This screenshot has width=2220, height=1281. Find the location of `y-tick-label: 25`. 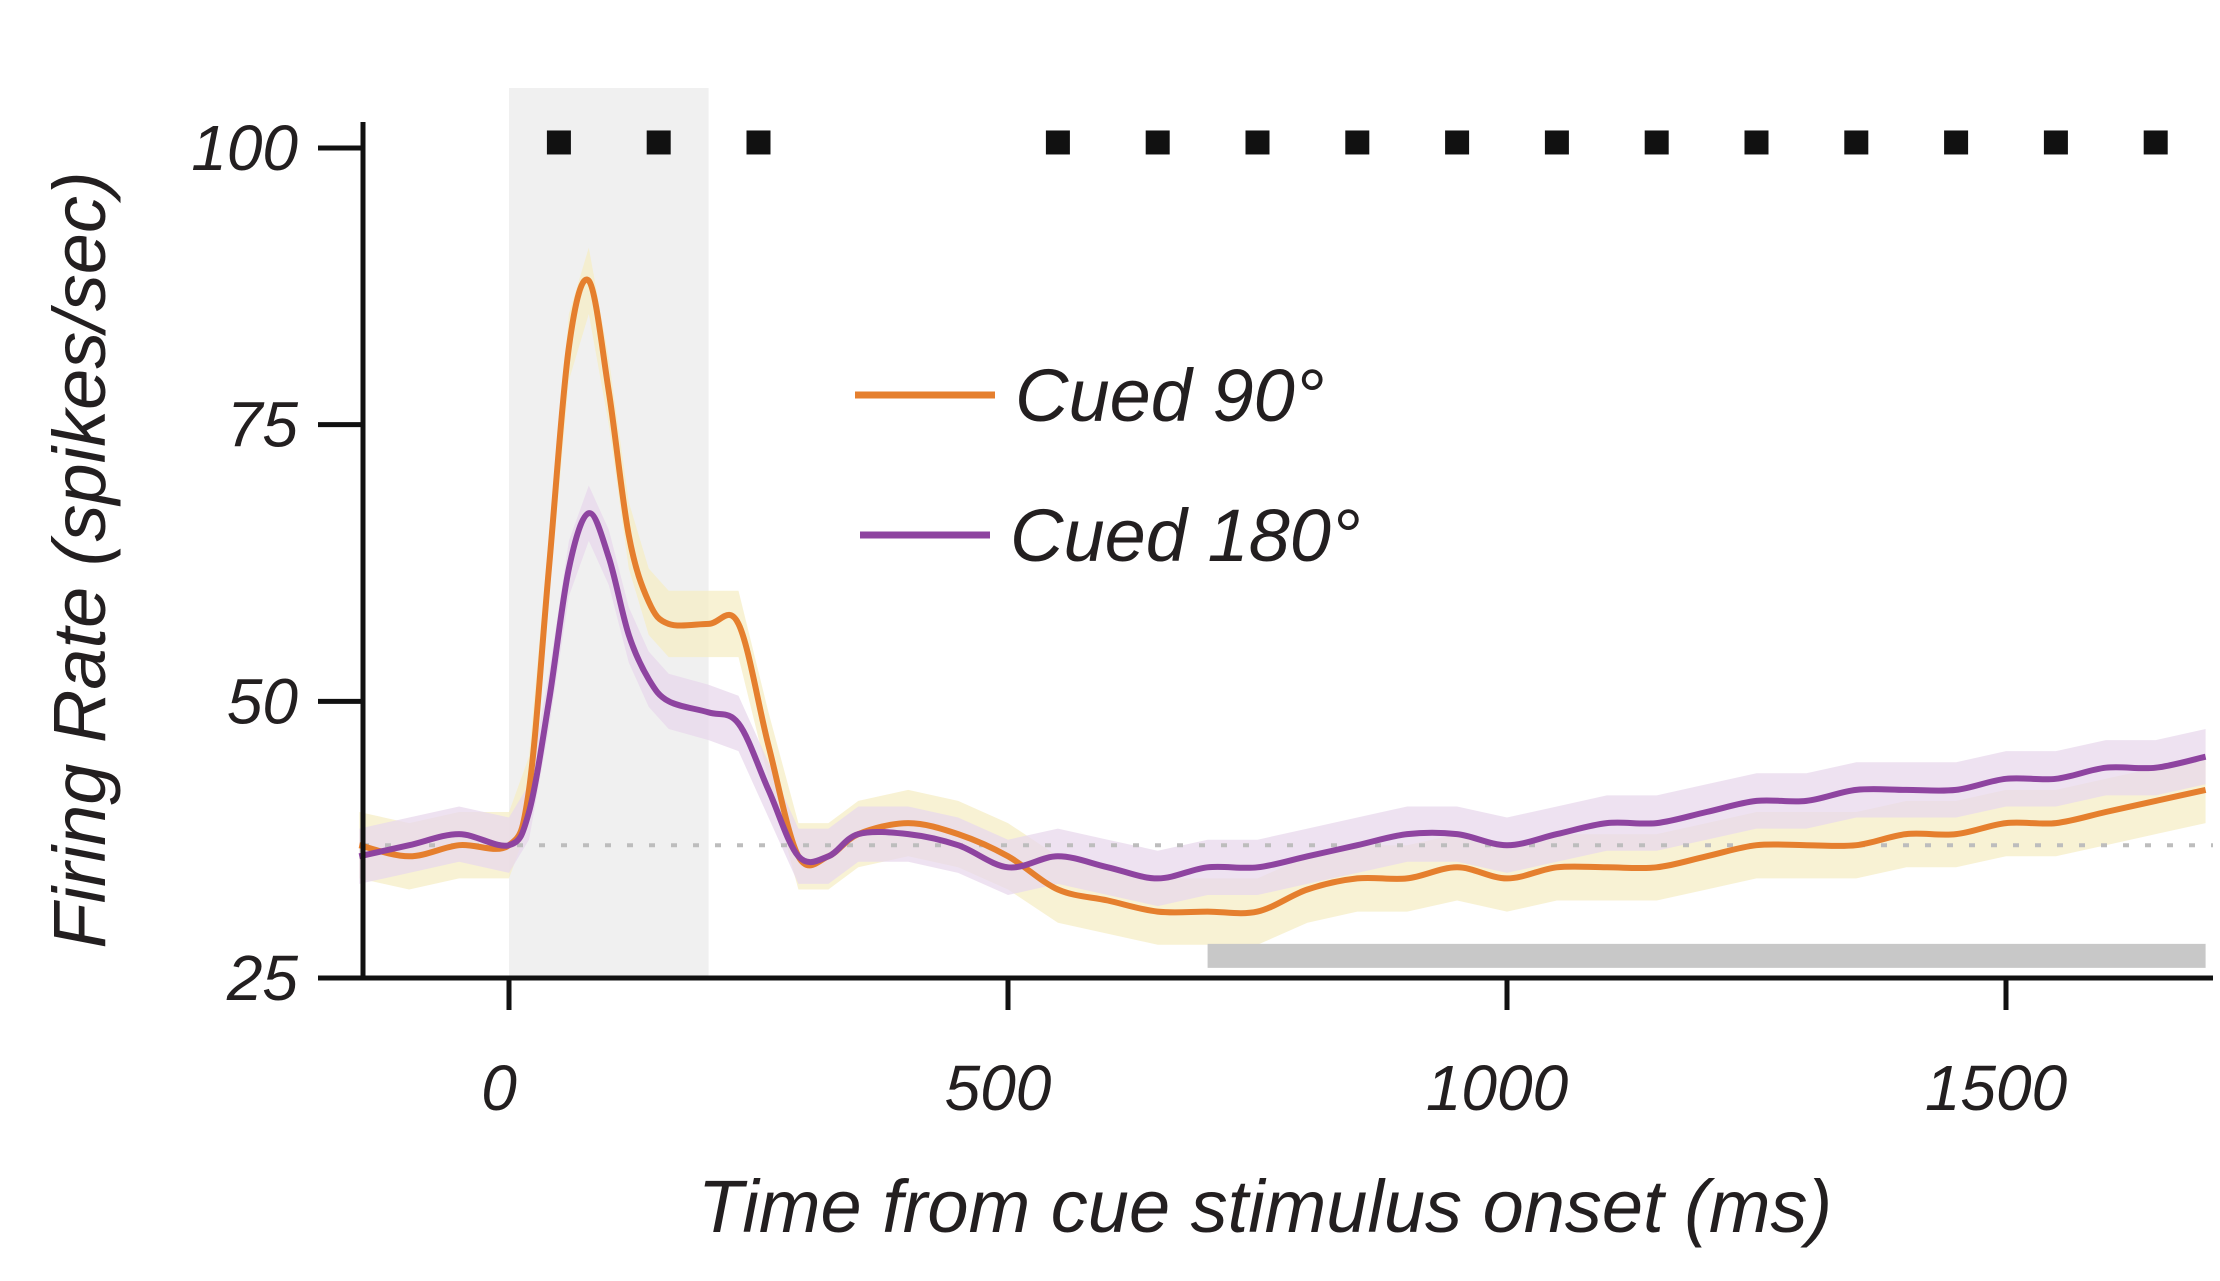

y-tick-label: 25 is located at coordinates (262, 978).